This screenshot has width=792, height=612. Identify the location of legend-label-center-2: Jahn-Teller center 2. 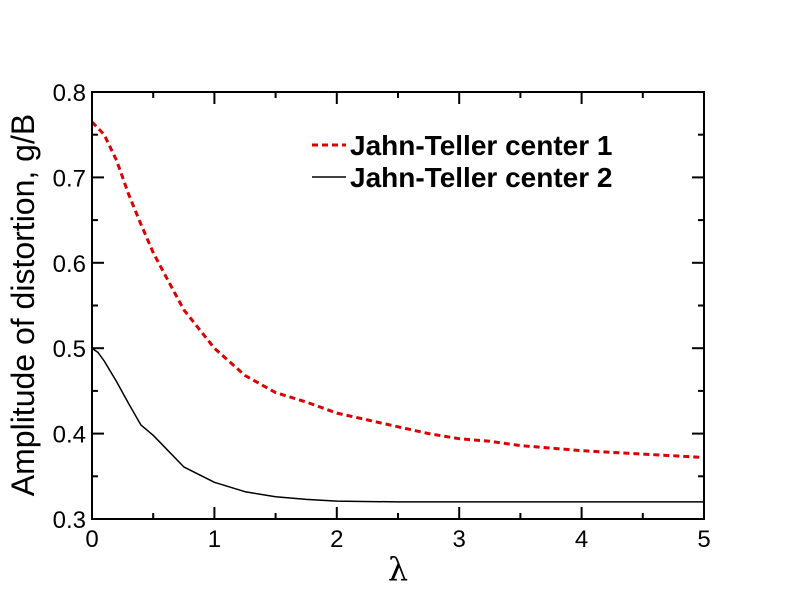
(481, 177).